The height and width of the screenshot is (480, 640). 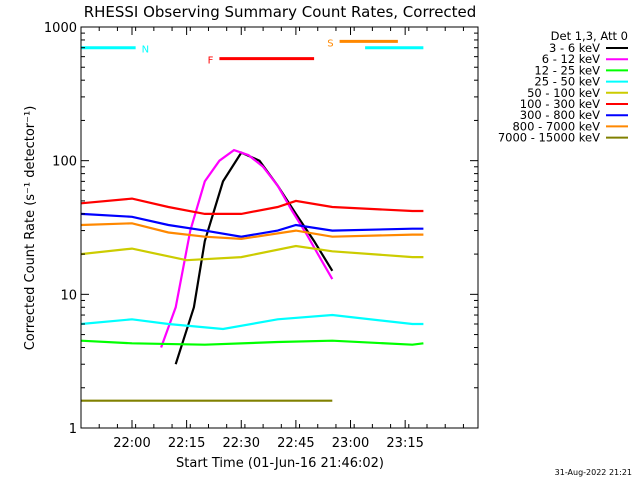 I want to click on legend-label-3: 25 - 50 keV, so click(x=567, y=82).